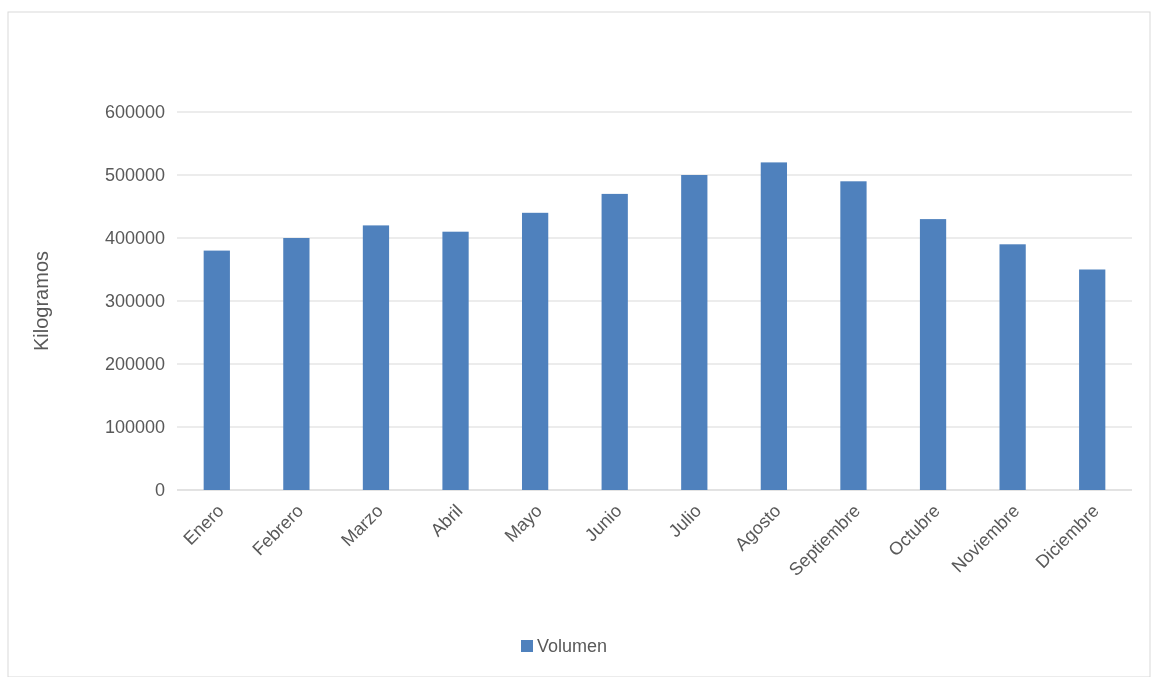 The width and height of the screenshot is (1152, 677). What do you see at coordinates (134, 427) in the screenshot?
I see `y-tick-label: 100000` at bounding box center [134, 427].